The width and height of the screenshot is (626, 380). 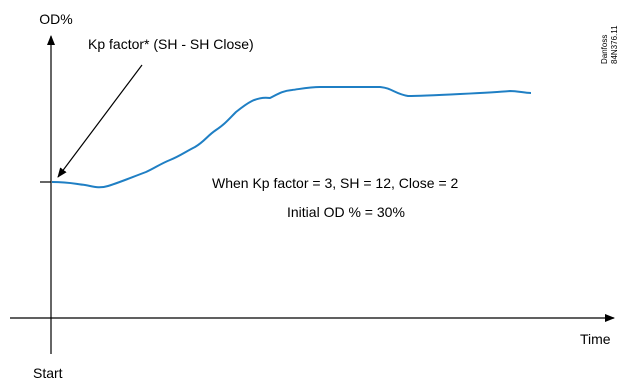 What do you see at coordinates (335, 183) in the screenshot?
I see `condition-text: When Kp factor = 3, SH = 12, Close = 2` at bounding box center [335, 183].